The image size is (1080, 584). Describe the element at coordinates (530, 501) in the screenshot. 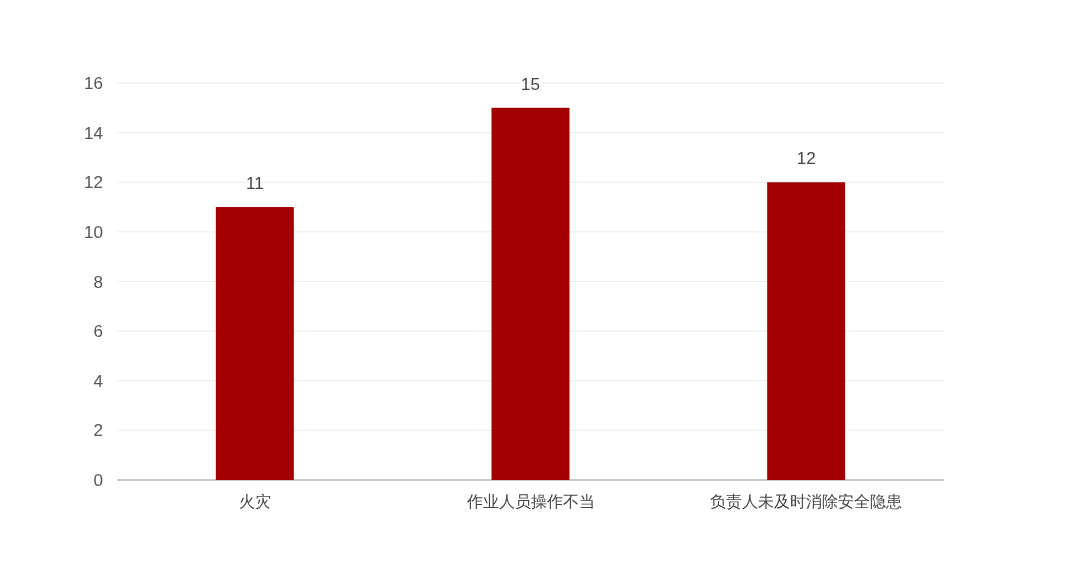

I see `x-tick-label: 作业人员操作不当` at that location.